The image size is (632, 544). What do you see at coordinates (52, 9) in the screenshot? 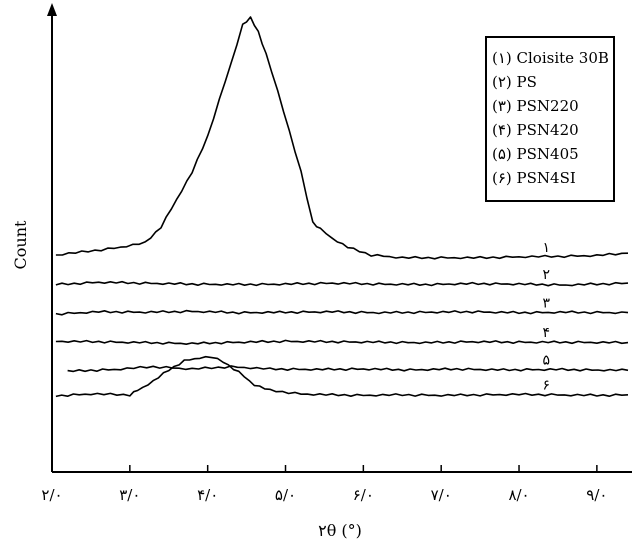
I see `y-axis-arrow` at bounding box center [52, 9].